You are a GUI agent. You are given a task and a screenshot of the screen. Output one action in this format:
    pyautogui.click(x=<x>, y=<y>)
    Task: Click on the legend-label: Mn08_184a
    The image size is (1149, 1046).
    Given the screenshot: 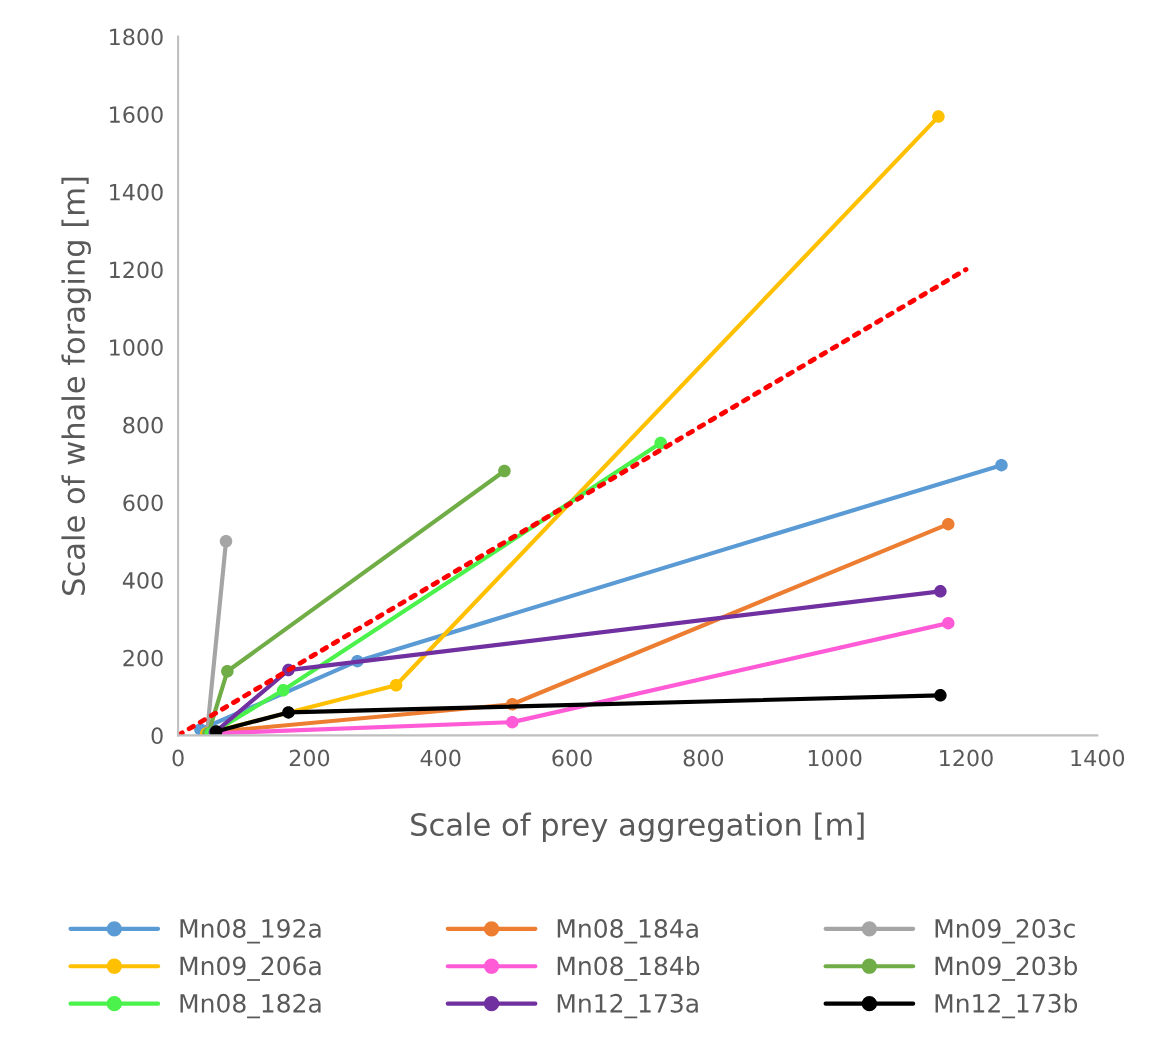 What is the action you would take?
    pyautogui.click(x=627, y=931)
    